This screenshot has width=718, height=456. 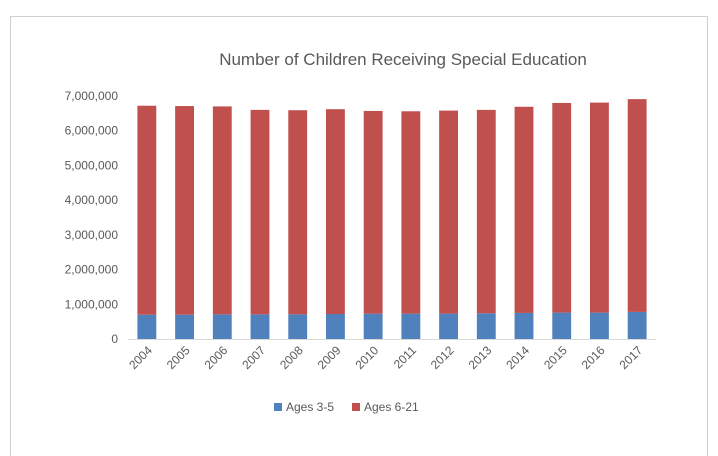 What do you see at coordinates (373, 212) in the screenshot?
I see `bar-ages-6-21-2010` at bounding box center [373, 212].